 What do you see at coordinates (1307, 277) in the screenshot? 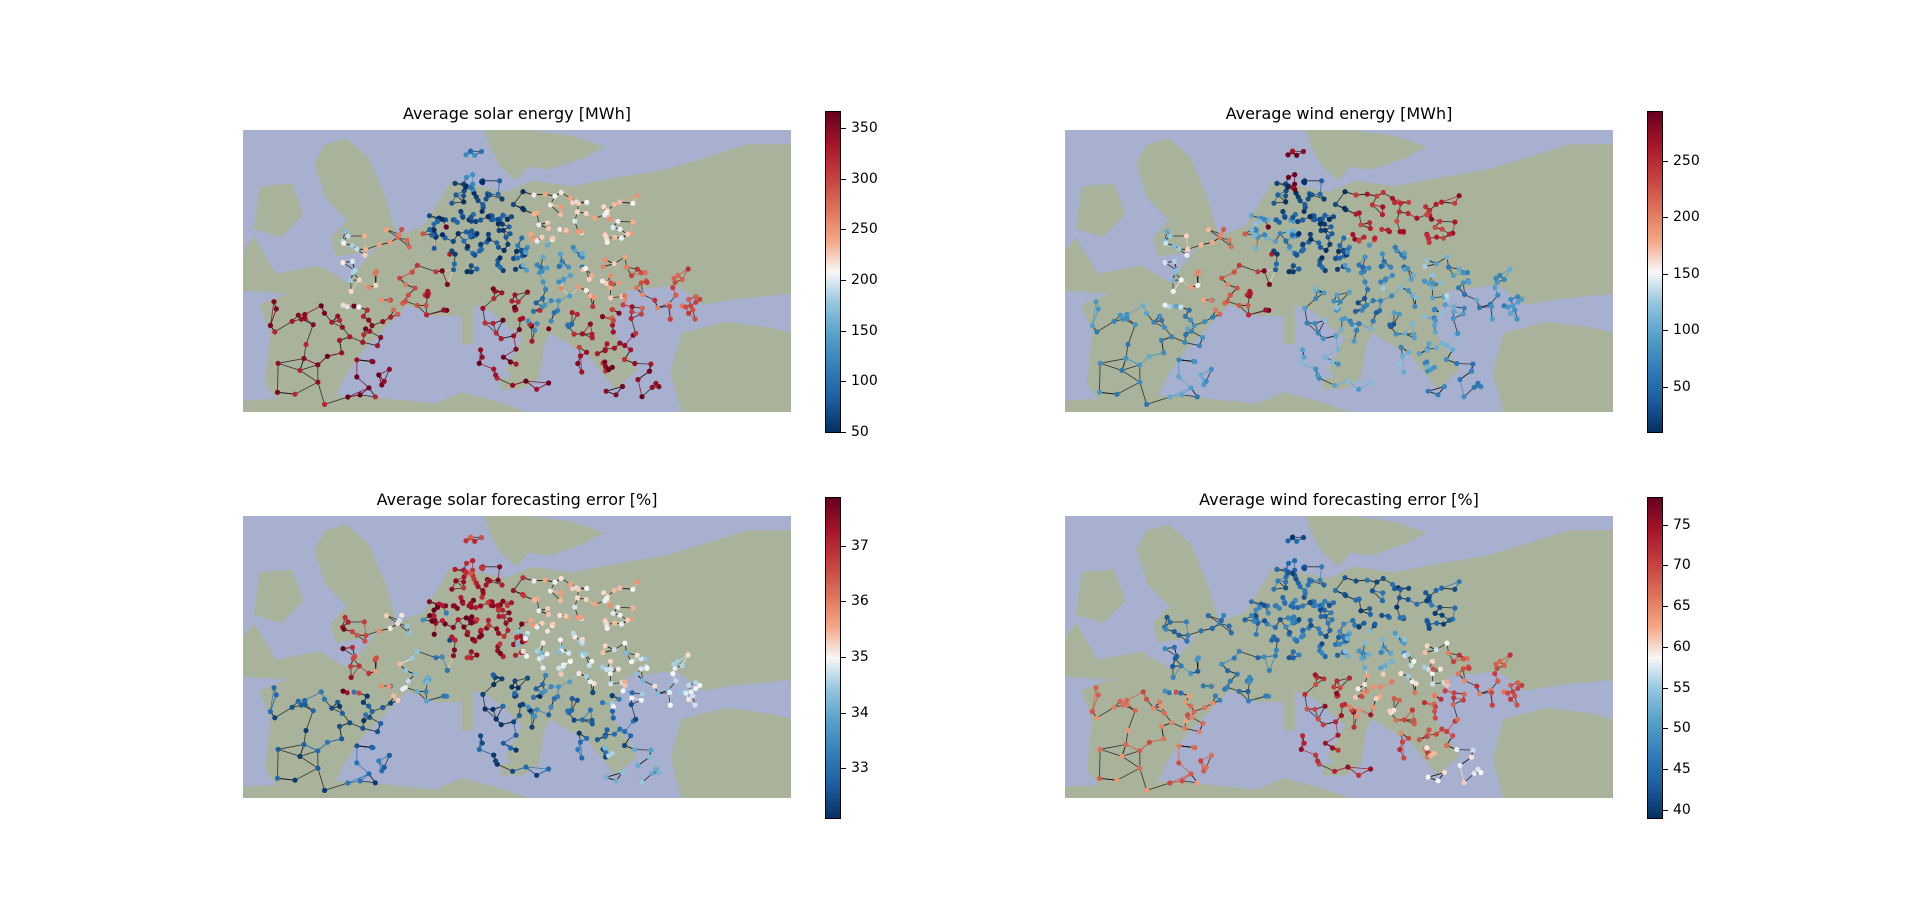
I see `grid-nodes` at bounding box center [1307, 277].